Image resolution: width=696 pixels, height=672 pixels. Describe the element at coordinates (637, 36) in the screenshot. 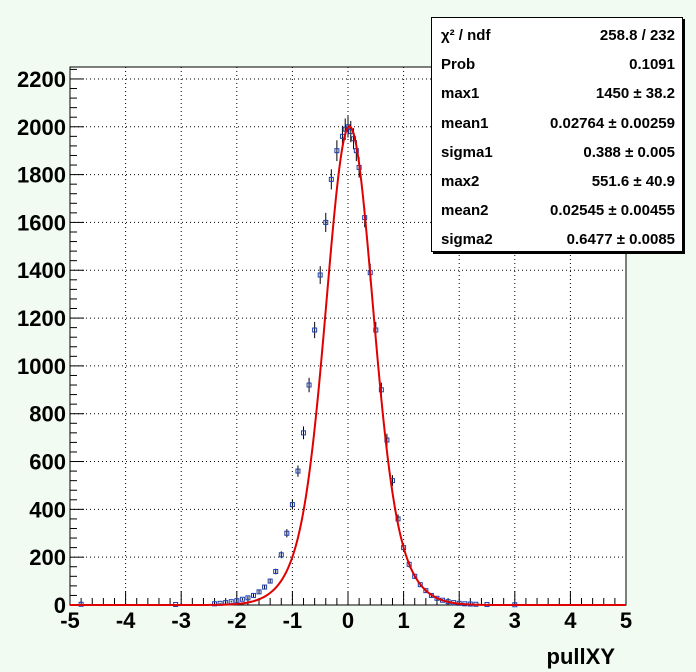

I see `stat-value: 258.8 / 232` at that location.